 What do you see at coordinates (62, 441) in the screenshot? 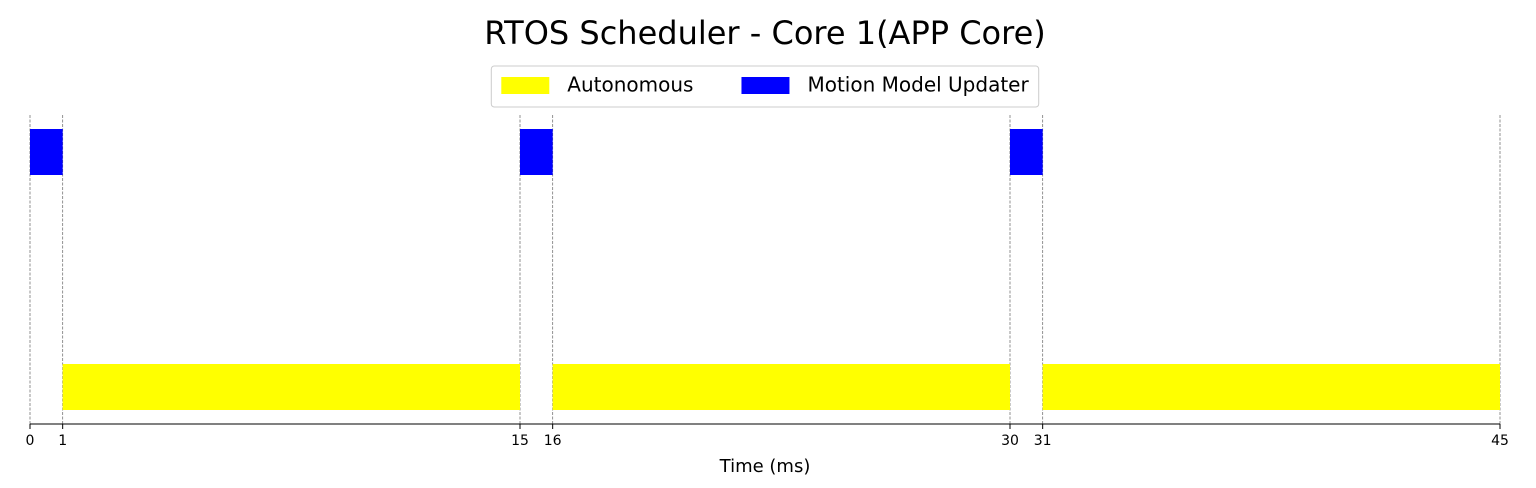
I see `x-tick-label: 1` at bounding box center [62, 441].